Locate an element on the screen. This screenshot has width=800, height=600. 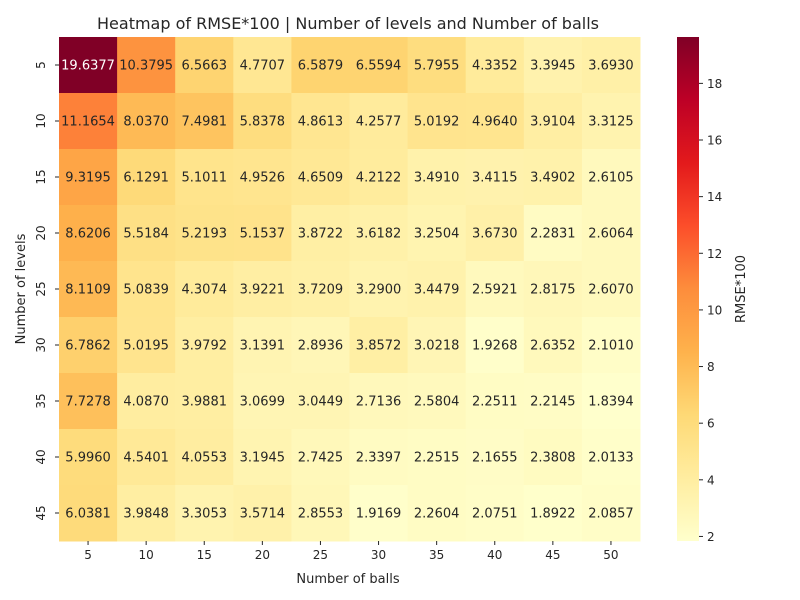
cell-value-label: 2.6352 is located at coordinates (553, 346).